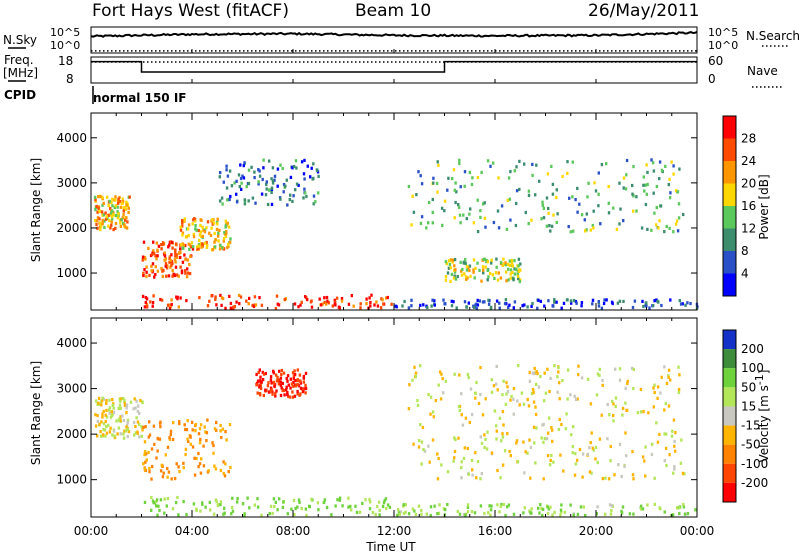  I want to click on noise-right-tick-top: 10^5, so click(723, 32).